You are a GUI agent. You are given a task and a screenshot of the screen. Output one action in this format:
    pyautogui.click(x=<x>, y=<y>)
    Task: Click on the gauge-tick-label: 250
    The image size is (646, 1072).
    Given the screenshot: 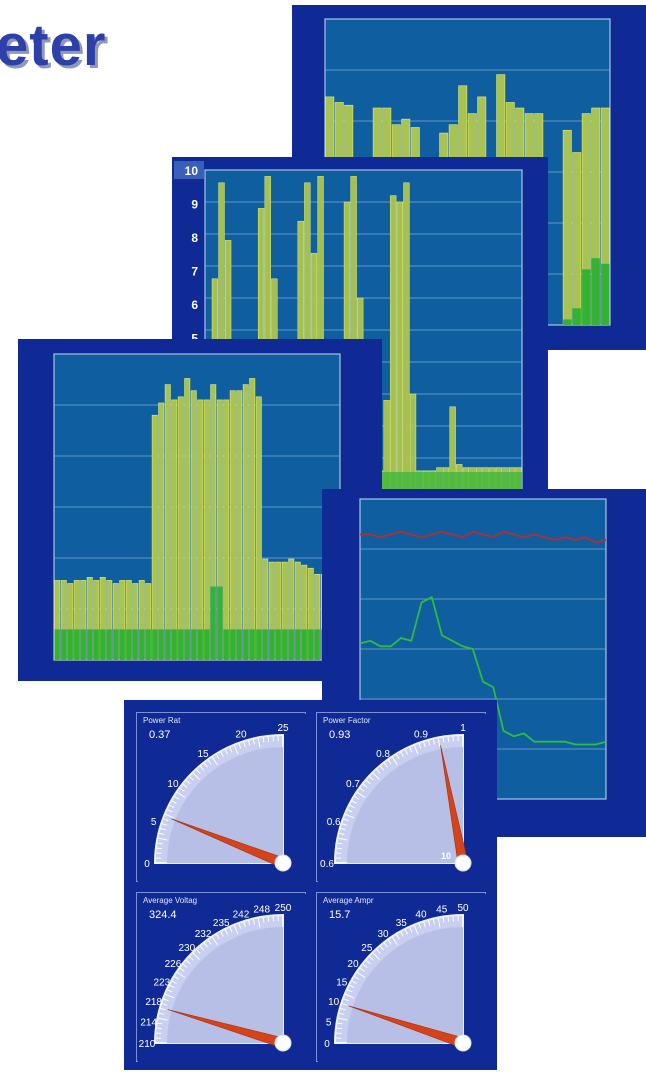 What is the action you would take?
    pyautogui.click(x=283, y=908)
    